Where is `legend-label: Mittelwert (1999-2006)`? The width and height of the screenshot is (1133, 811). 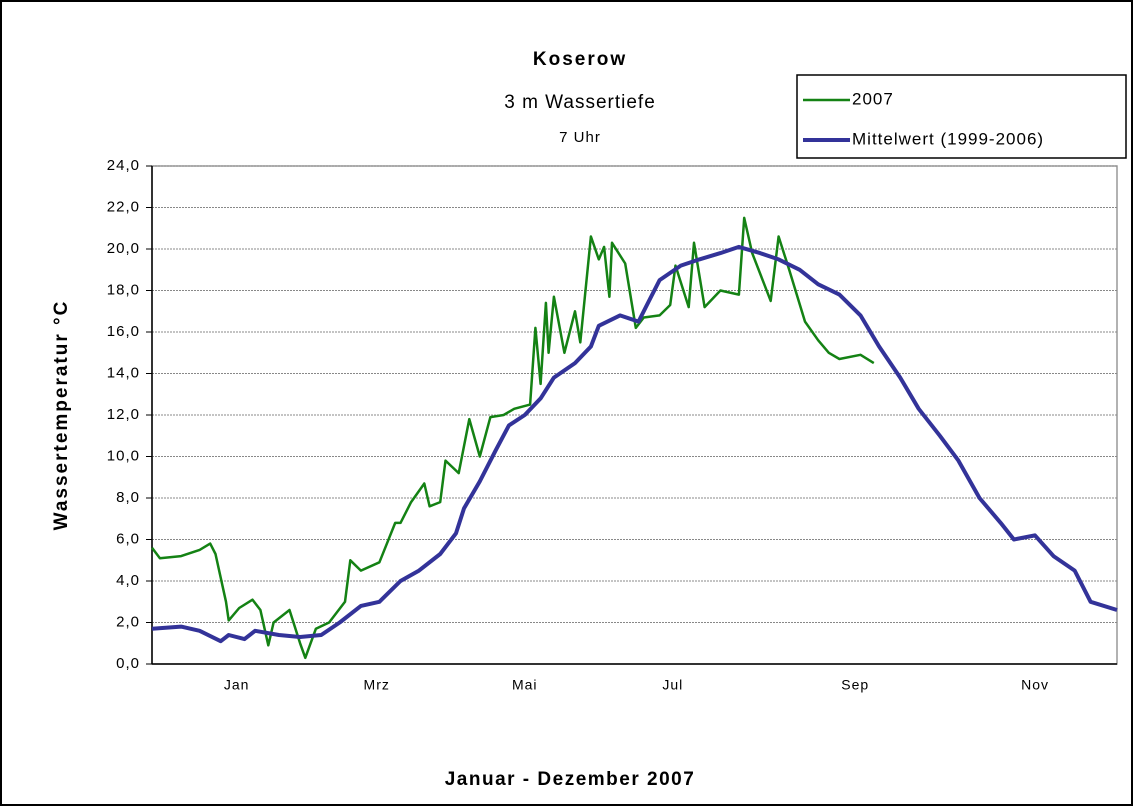 legend-label: Mittelwert (1999-2006) is located at coordinates (948, 138).